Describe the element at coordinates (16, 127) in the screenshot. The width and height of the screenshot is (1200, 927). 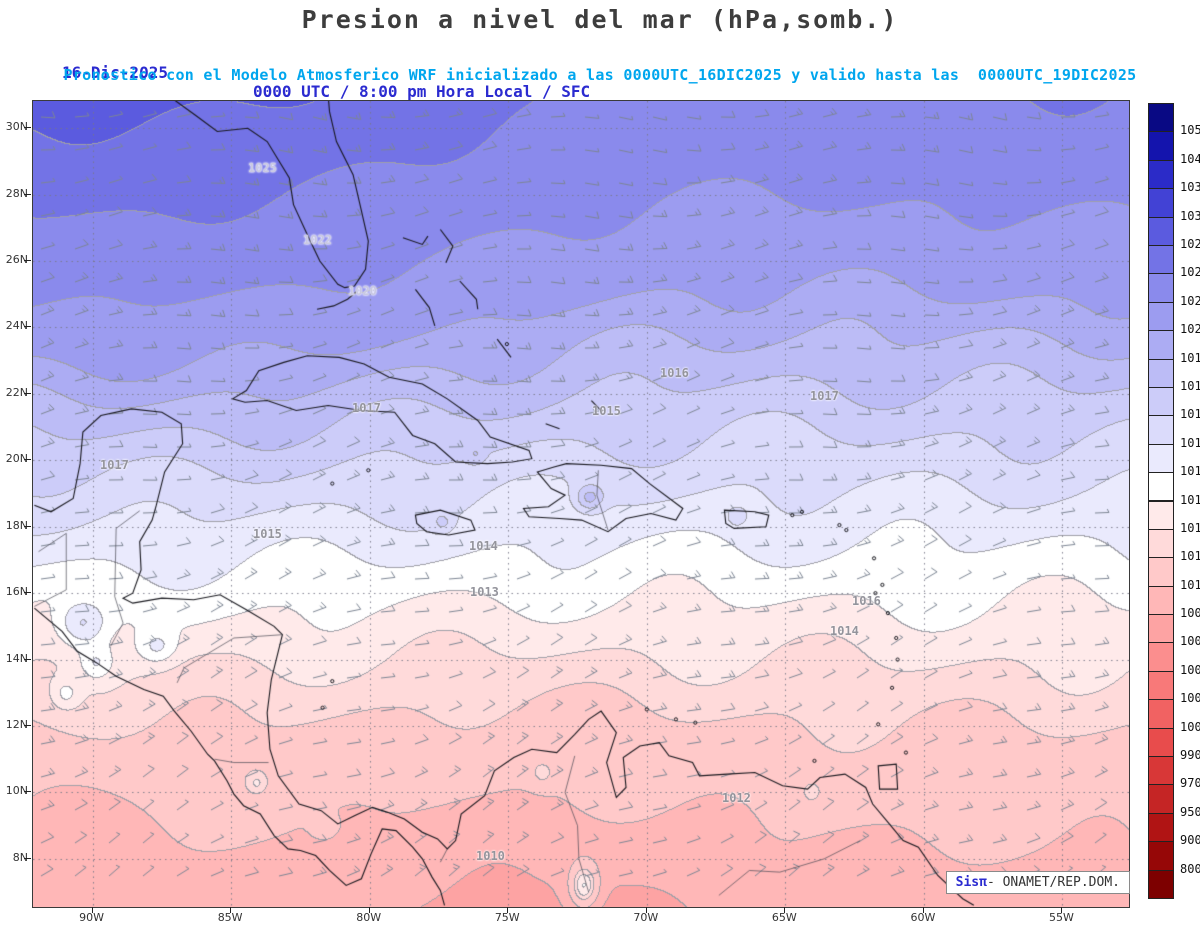
I see `lat-tick-label: 30N` at that location.